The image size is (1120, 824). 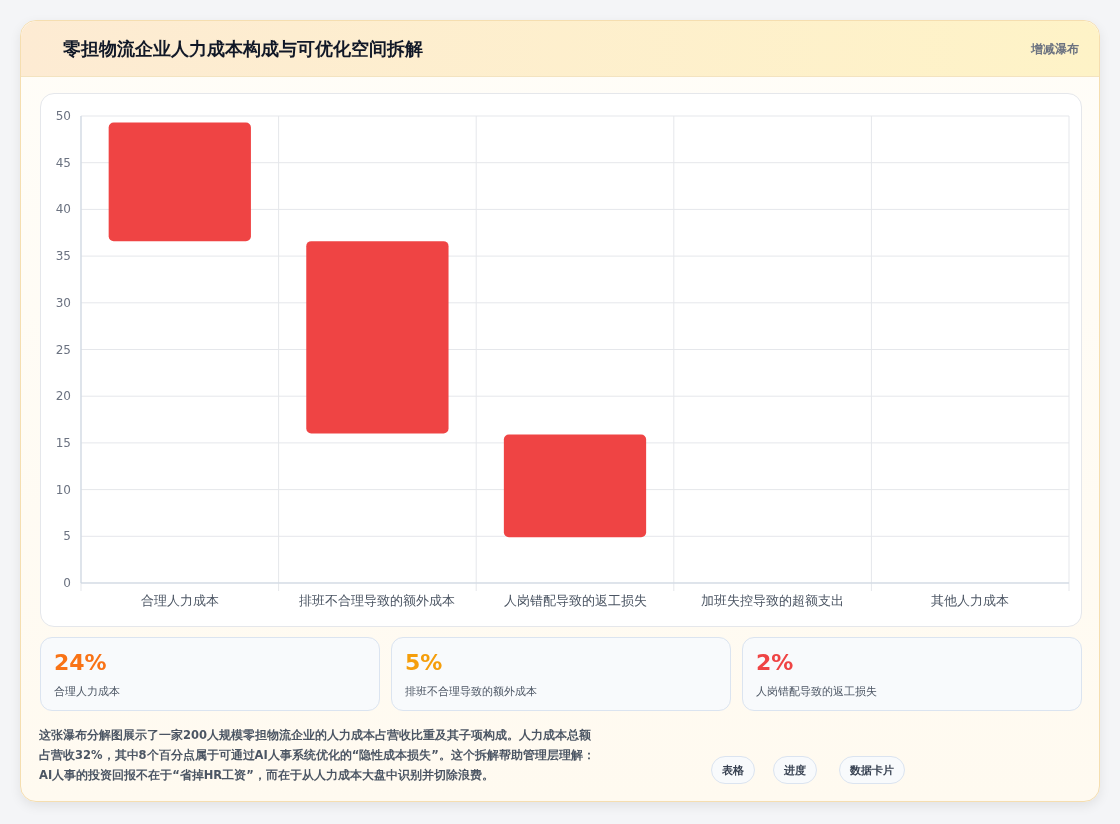 I want to click on text: 表格, so click(x=733, y=770).